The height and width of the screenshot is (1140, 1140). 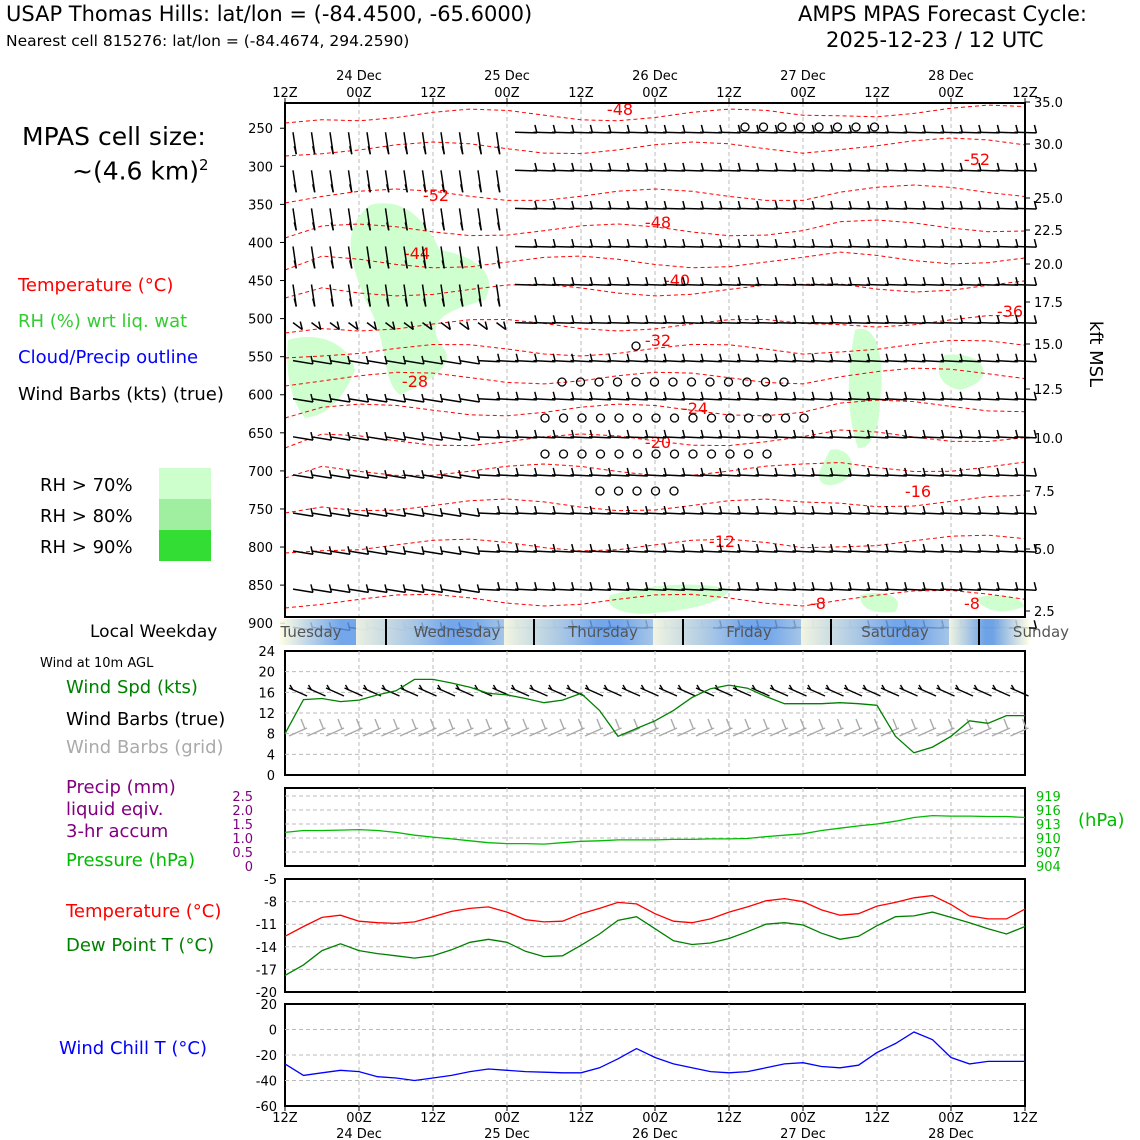 What do you see at coordinates (803, 76) in the screenshot?
I see `top-date-label: 27 Dec` at bounding box center [803, 76].